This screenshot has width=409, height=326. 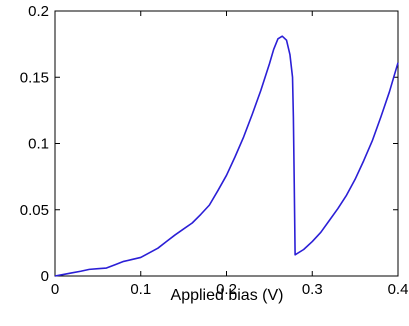 I want to click on x-axis-label: Applied bias (V), so click(x=227, y=295).